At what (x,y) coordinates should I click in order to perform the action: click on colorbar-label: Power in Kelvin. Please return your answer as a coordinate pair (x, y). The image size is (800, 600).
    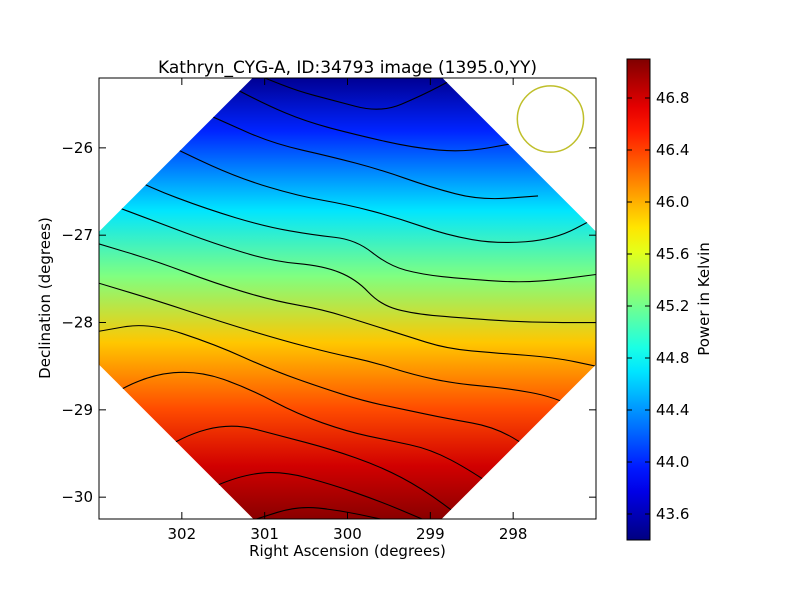
    Looking at the image, I should click on (704, 299).